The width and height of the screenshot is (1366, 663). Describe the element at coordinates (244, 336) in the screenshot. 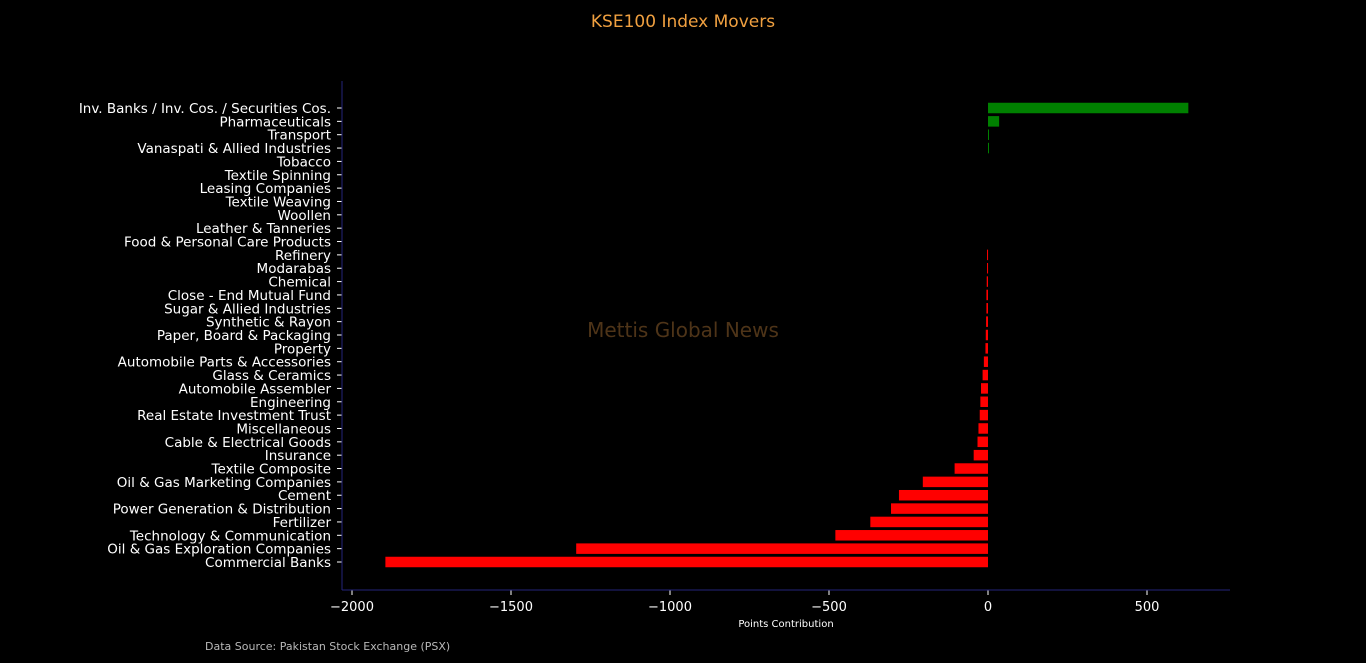

I see `category-label: Paper, Board & Packaging` at that location.